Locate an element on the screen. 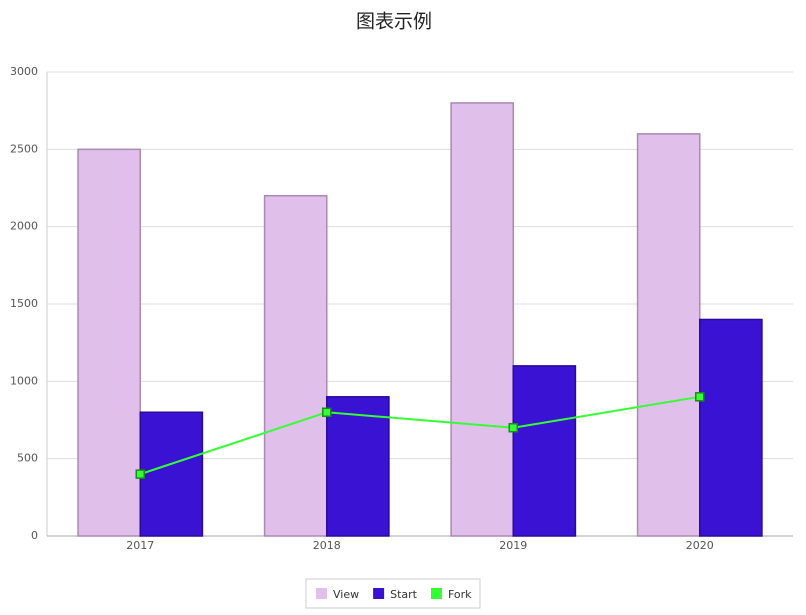 The width and height of the screenshot is (806, 615). legend: View Start Fork is located at coordinates (393, 593).